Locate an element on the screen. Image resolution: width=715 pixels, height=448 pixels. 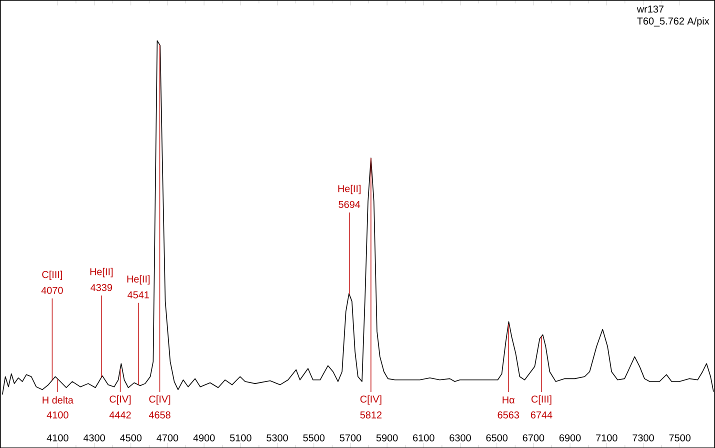
annotation: 4658 is located at coordinates (159, 414).